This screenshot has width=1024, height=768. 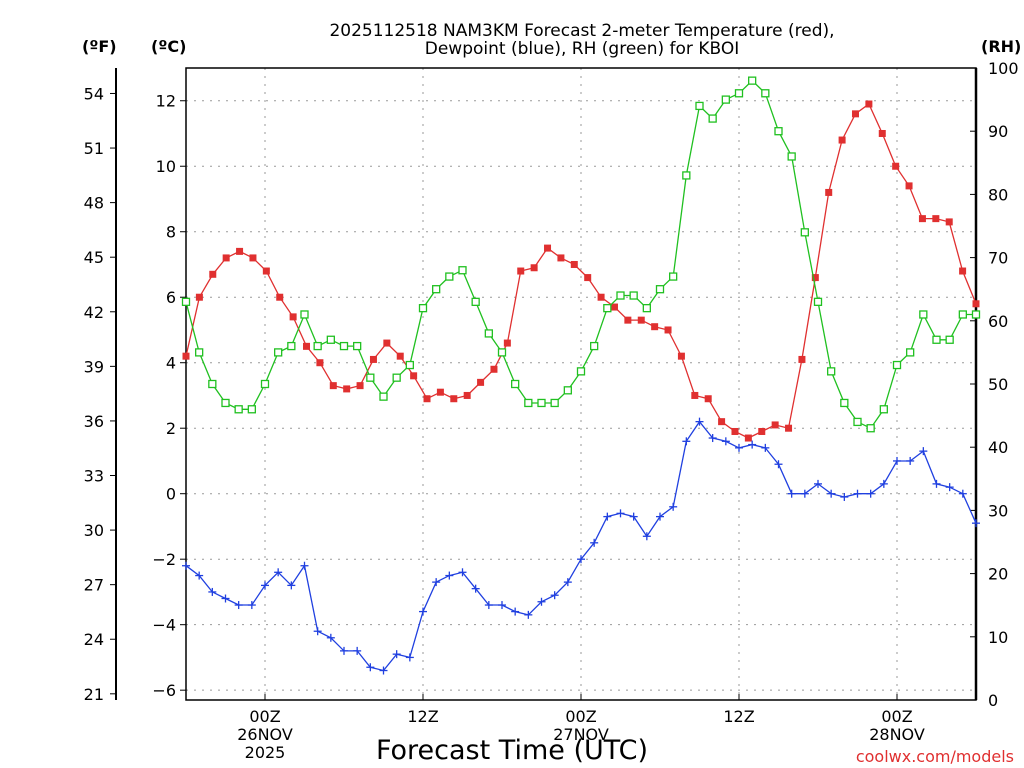 I want to click on fahrenheit-tick-label: 30, so click(x=94, y=530).